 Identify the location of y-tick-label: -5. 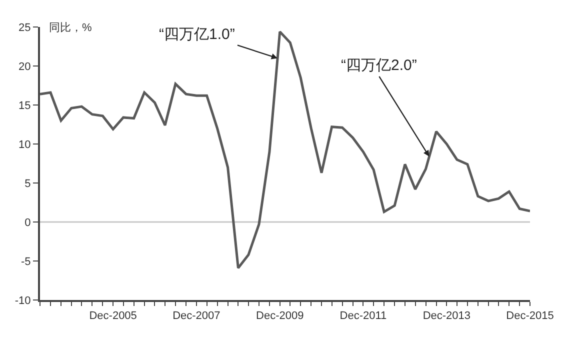
(26, 262).